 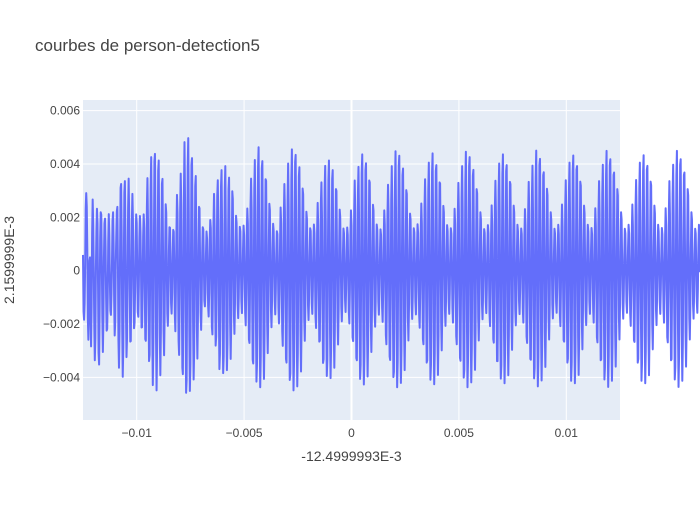 I want to click on x-tick-label: 0, so click(x=351, y=433).